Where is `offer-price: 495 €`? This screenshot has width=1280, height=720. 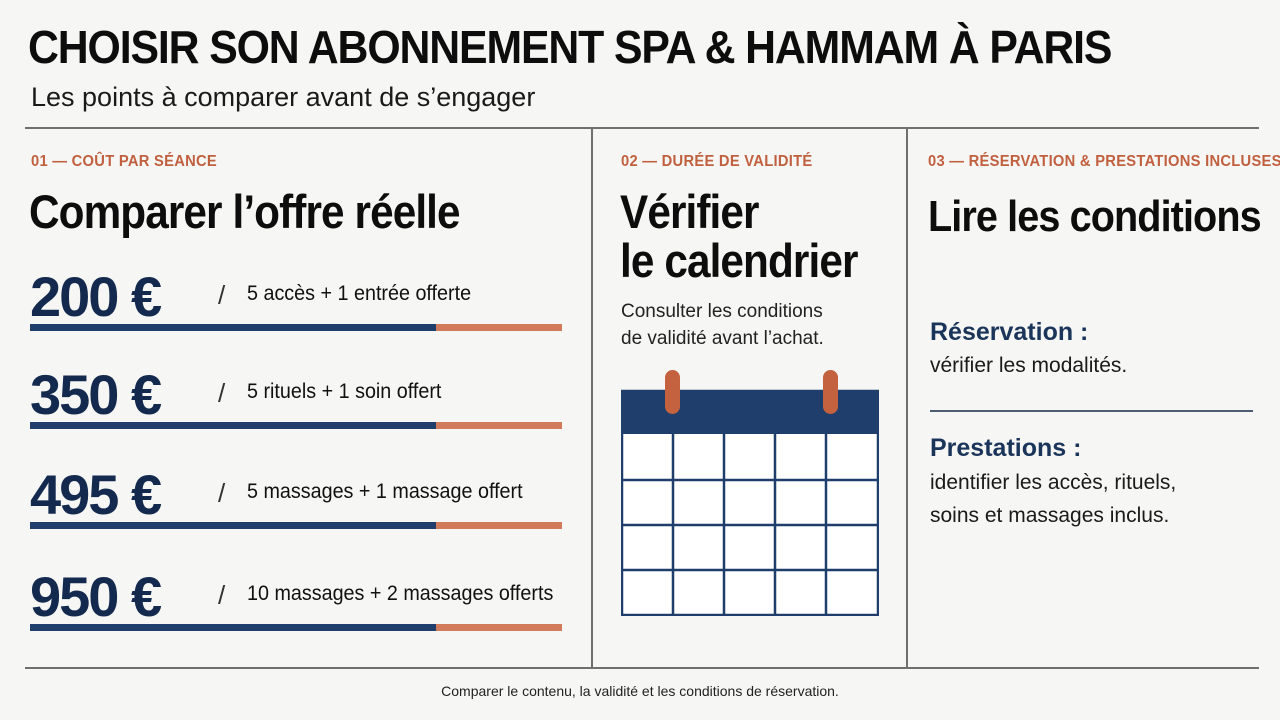 offer-price: 495 € is located at coordinates (96, 494).